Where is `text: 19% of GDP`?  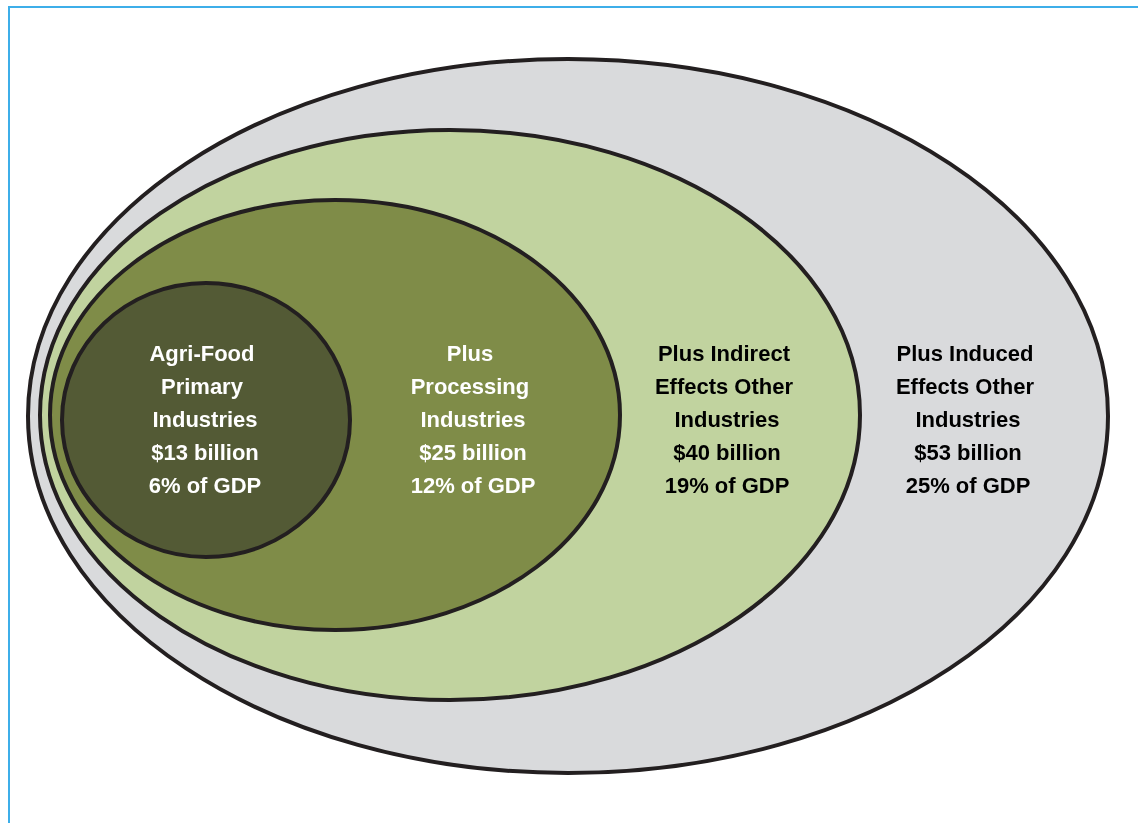
text: 19% of GDP is located at coordinates (727, 485).